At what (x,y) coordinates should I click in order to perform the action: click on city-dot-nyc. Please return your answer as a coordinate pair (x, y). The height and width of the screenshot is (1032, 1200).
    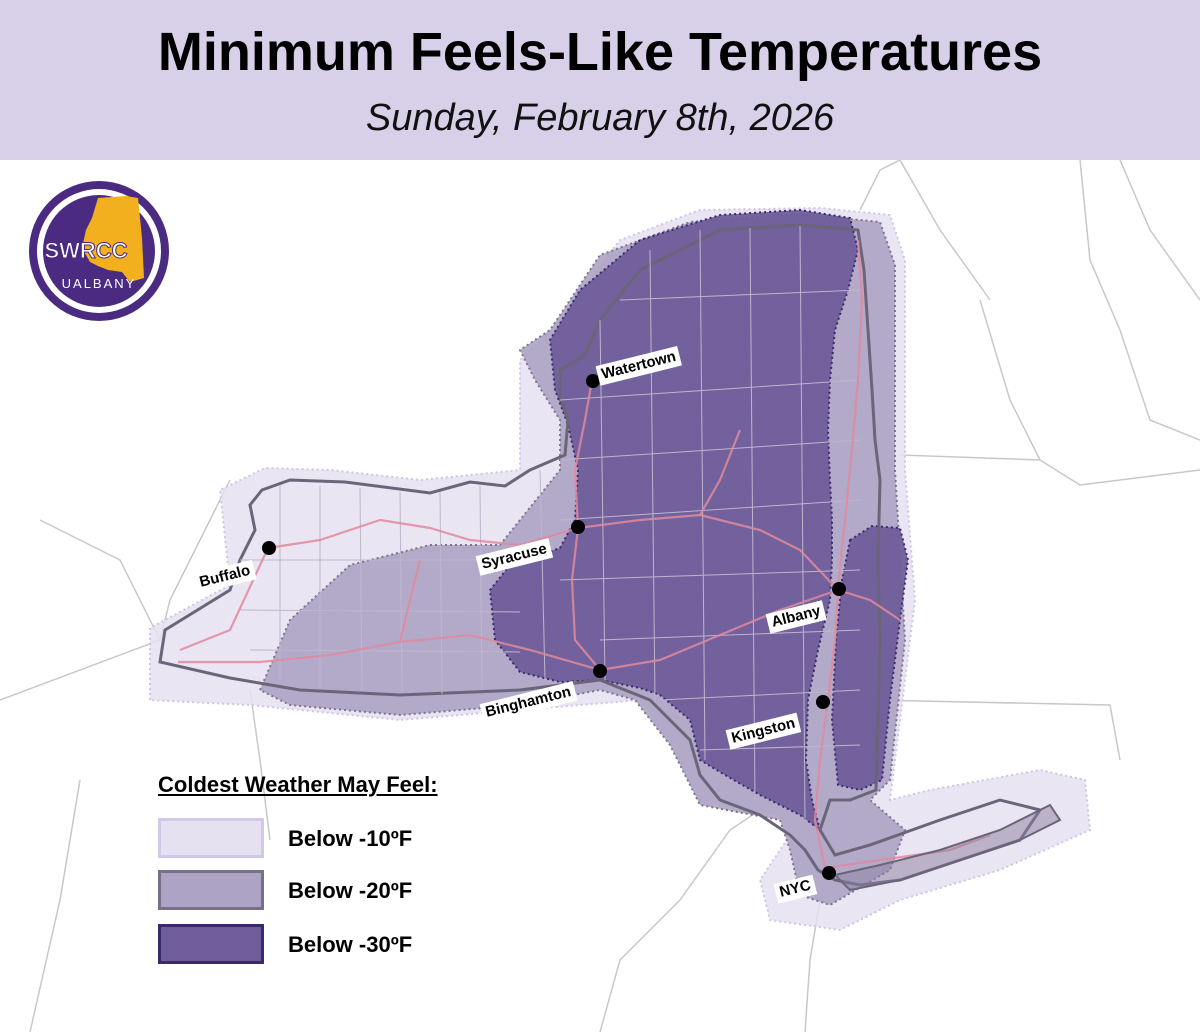
    Looking at the image, I should click on (829, 873).